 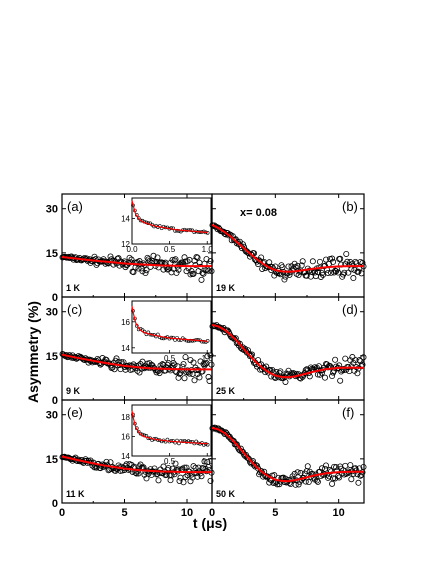 What do you see at coordinates (210, 523) in the screenshot?
I see `x-axis-label: t (μs)` at bounding box center [210, 523].